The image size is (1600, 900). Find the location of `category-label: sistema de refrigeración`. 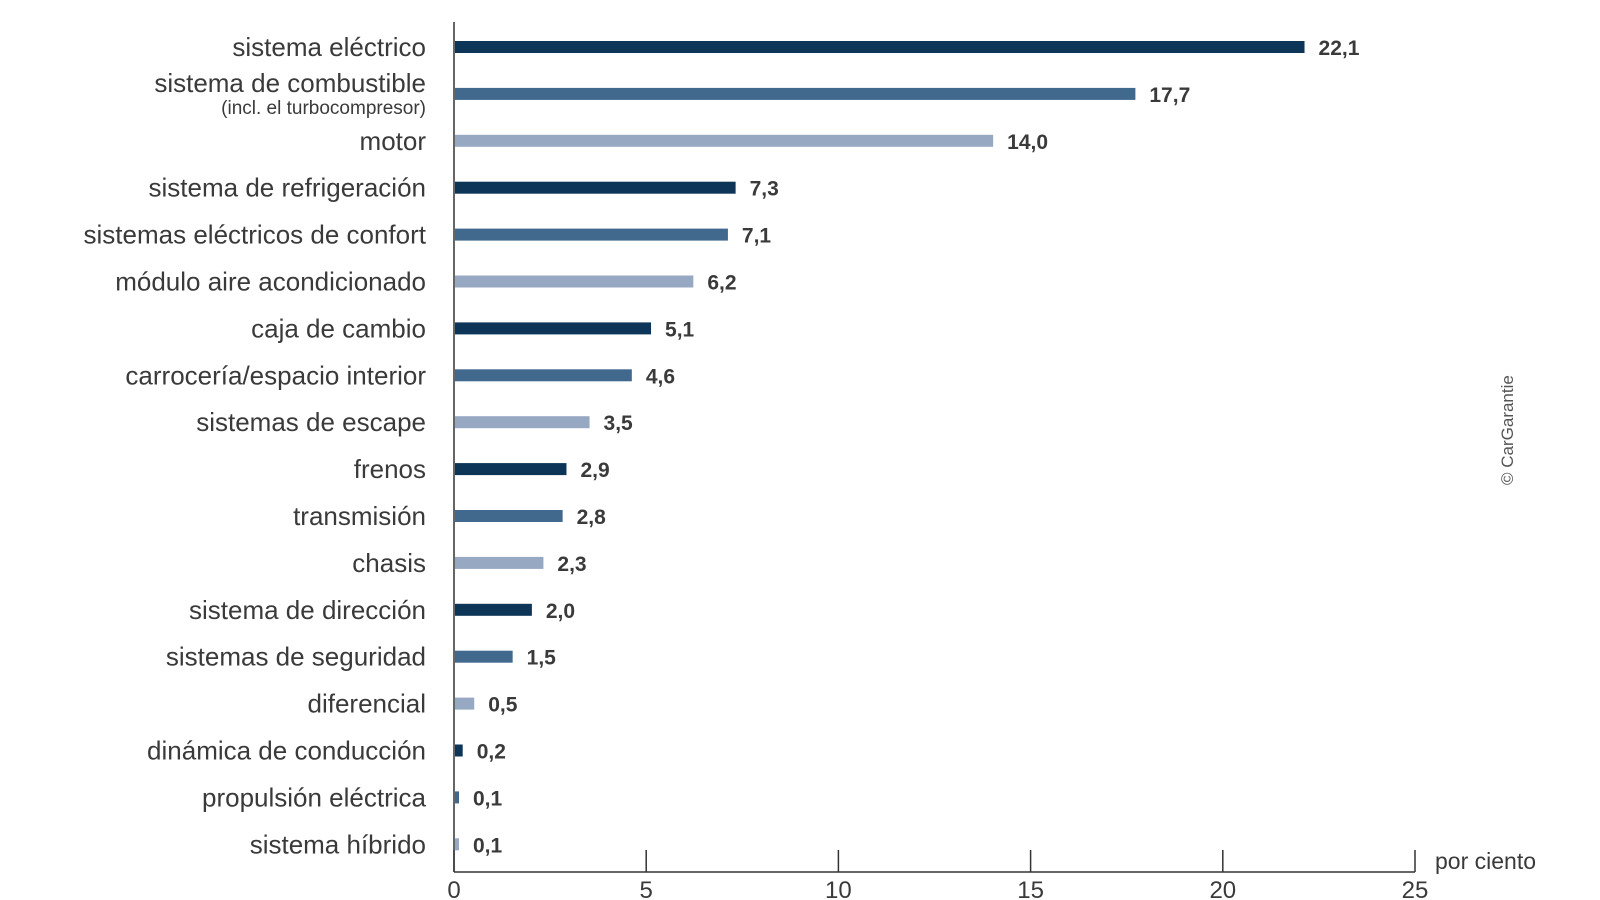

category-label: sistema de refrigeración is located at coordinates (287, 188).